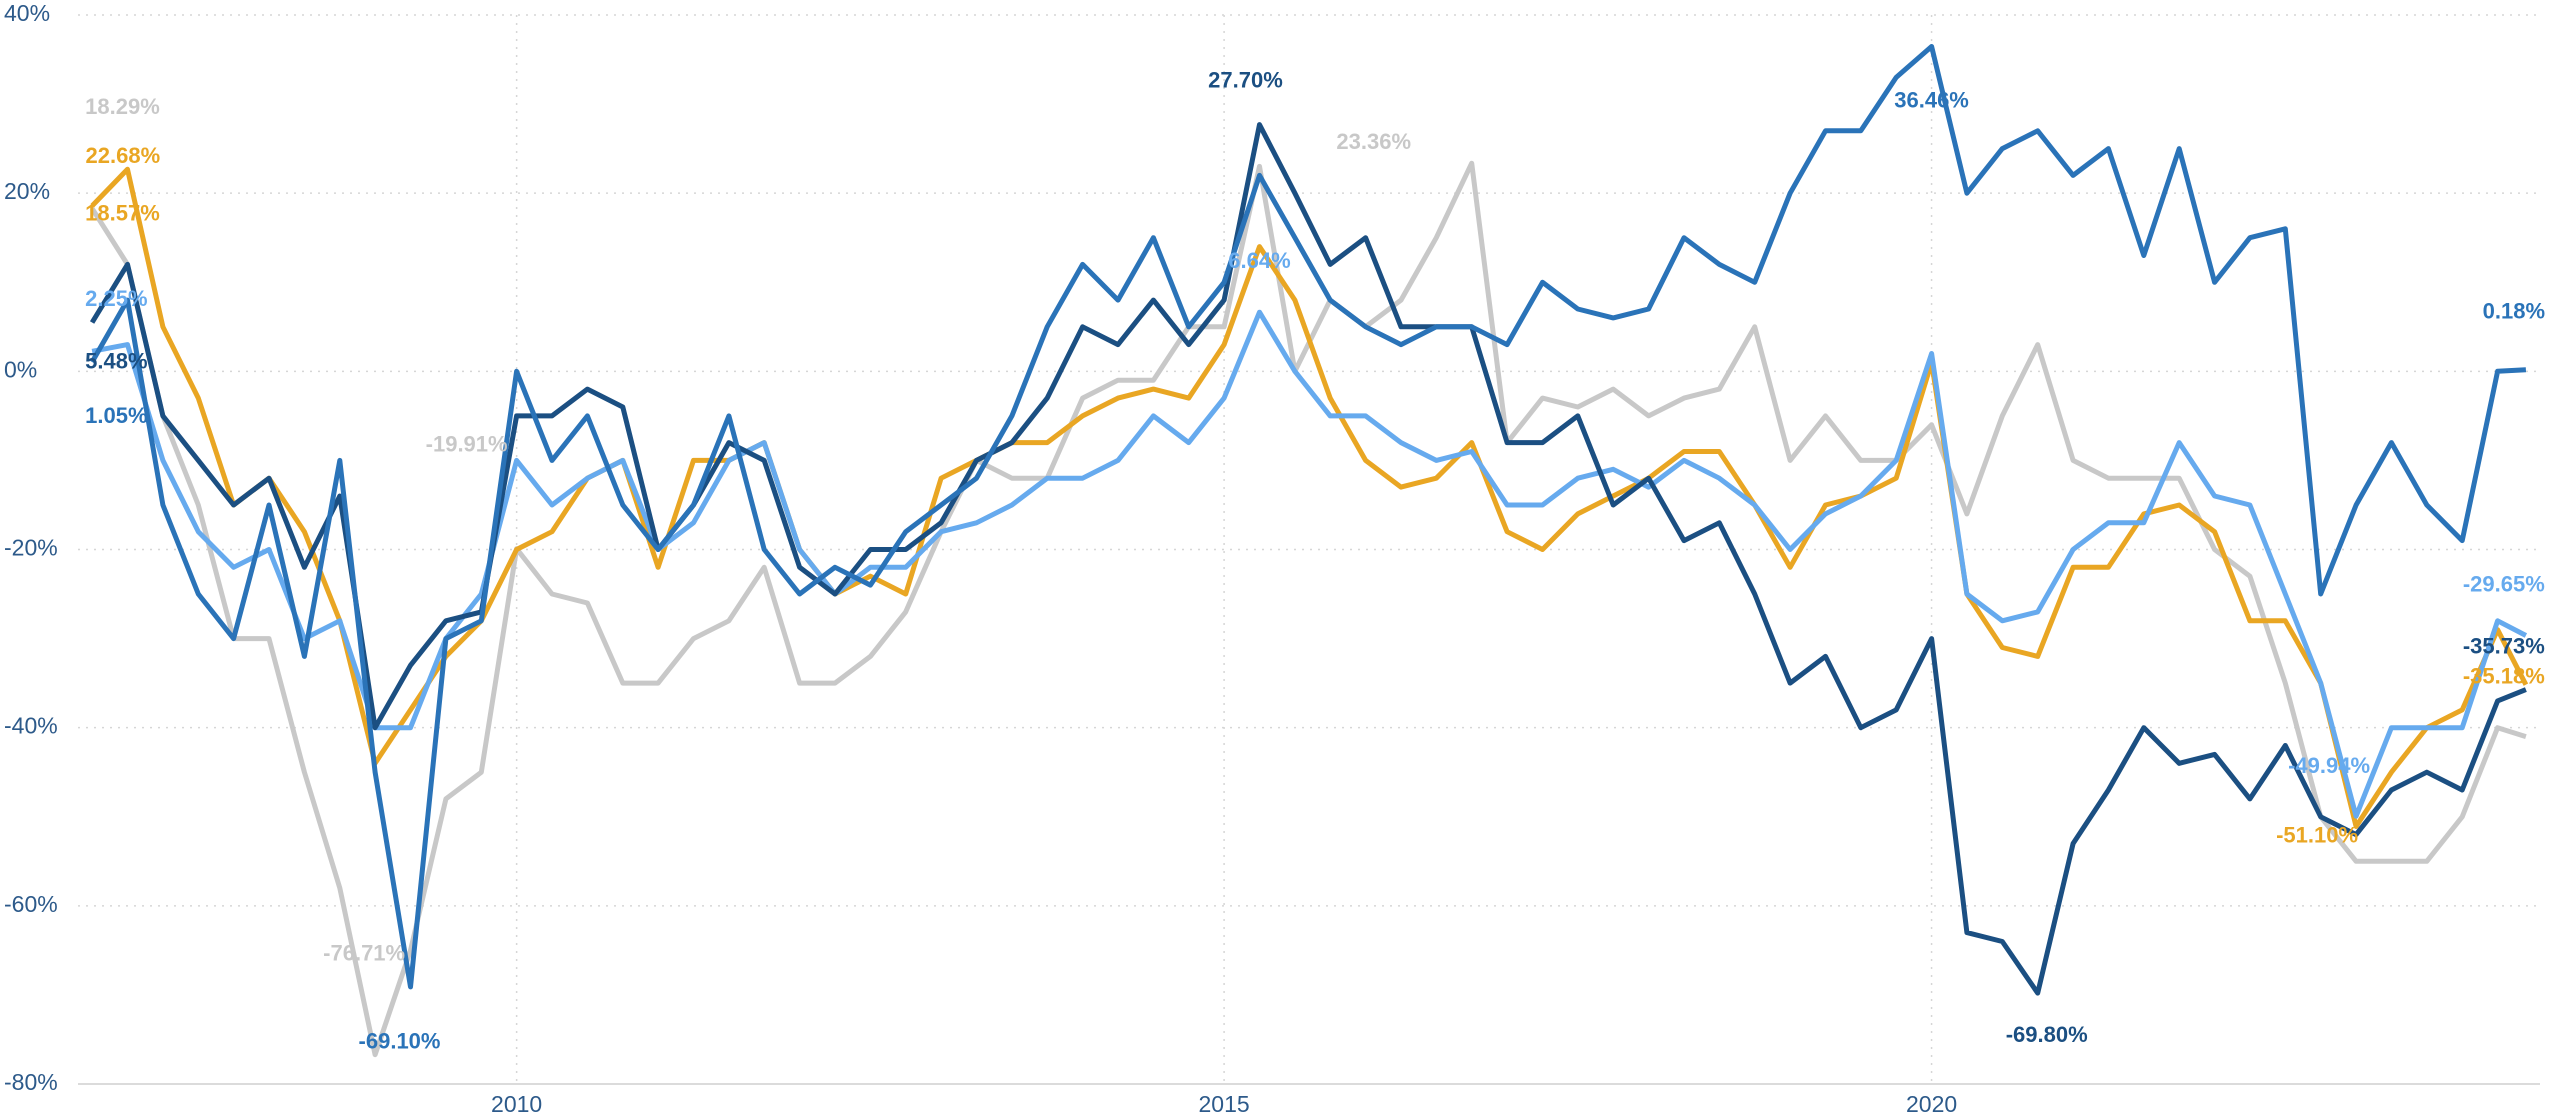 The image size is (2559, 1116). I want to click on data-label: -49.94%, so click(2329, 765).